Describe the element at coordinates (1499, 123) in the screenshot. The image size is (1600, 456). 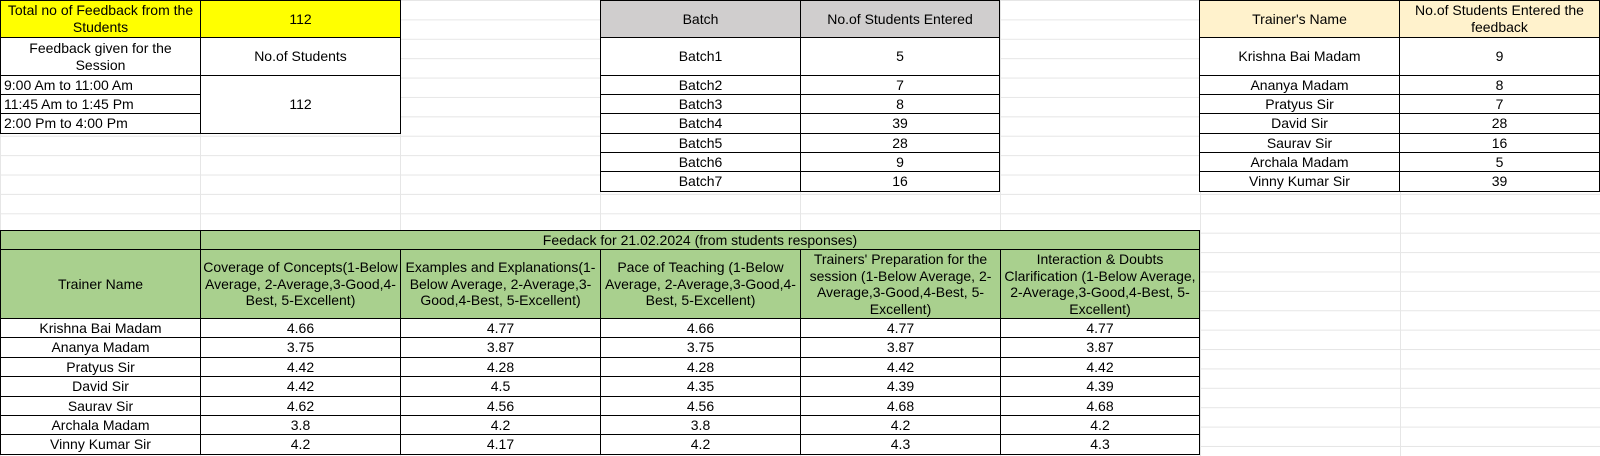
I see `trainer-count-cell: 28` at that location.